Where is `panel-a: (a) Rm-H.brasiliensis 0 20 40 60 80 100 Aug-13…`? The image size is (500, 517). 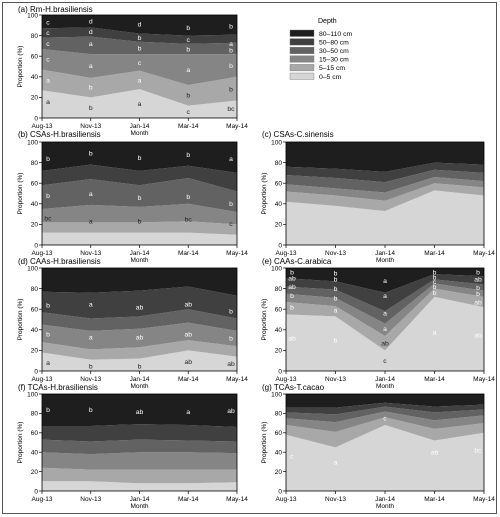 panel-a: (a) Rm-H.brasiliensis 0 20 40 60 80 100 Aug-13… is located at coordinates (132, 71).